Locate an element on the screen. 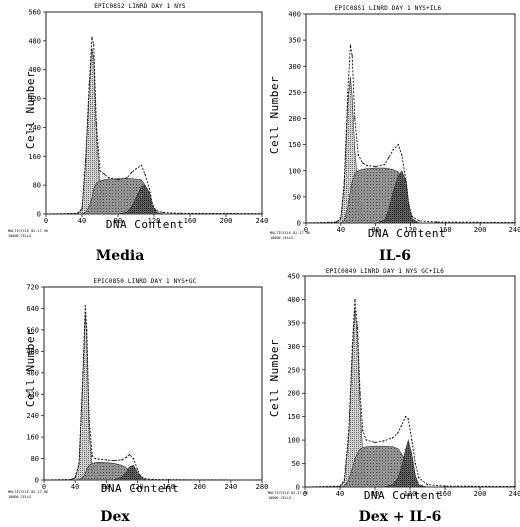 The width and height of the screenshot is (520, 527). histogram-data-line is located at coordinates (153, 393).